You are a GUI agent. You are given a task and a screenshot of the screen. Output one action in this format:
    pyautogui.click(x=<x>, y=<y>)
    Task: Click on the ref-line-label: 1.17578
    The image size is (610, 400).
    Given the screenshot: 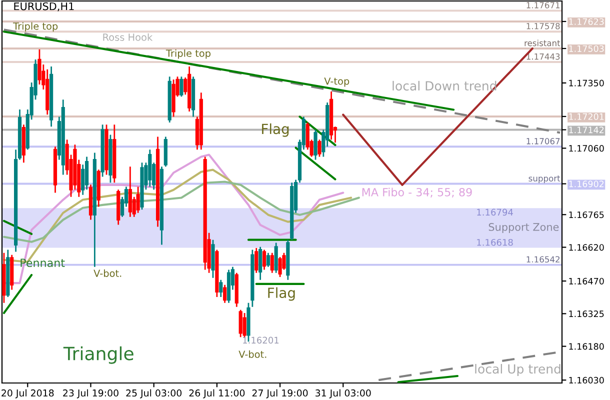 What is the action you would take?
    pyautogui.click(x=543, y=26)
    